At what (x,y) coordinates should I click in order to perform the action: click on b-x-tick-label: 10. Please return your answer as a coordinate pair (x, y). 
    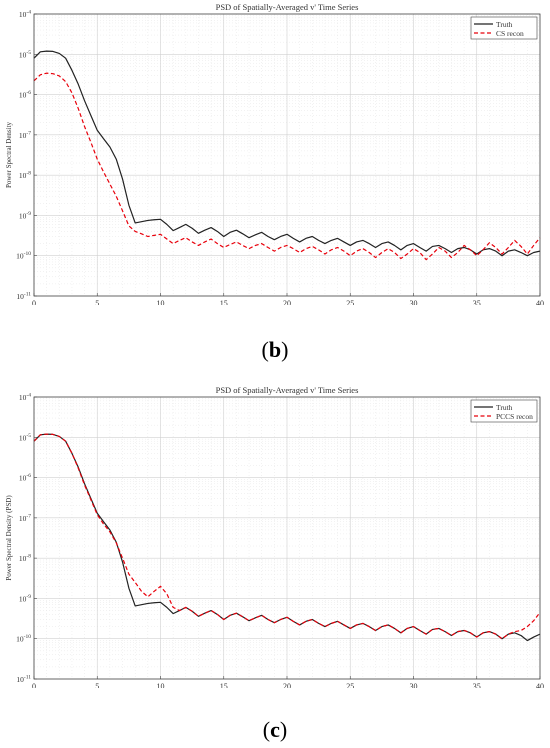
    Looking at the image, I should click on (161, 302).